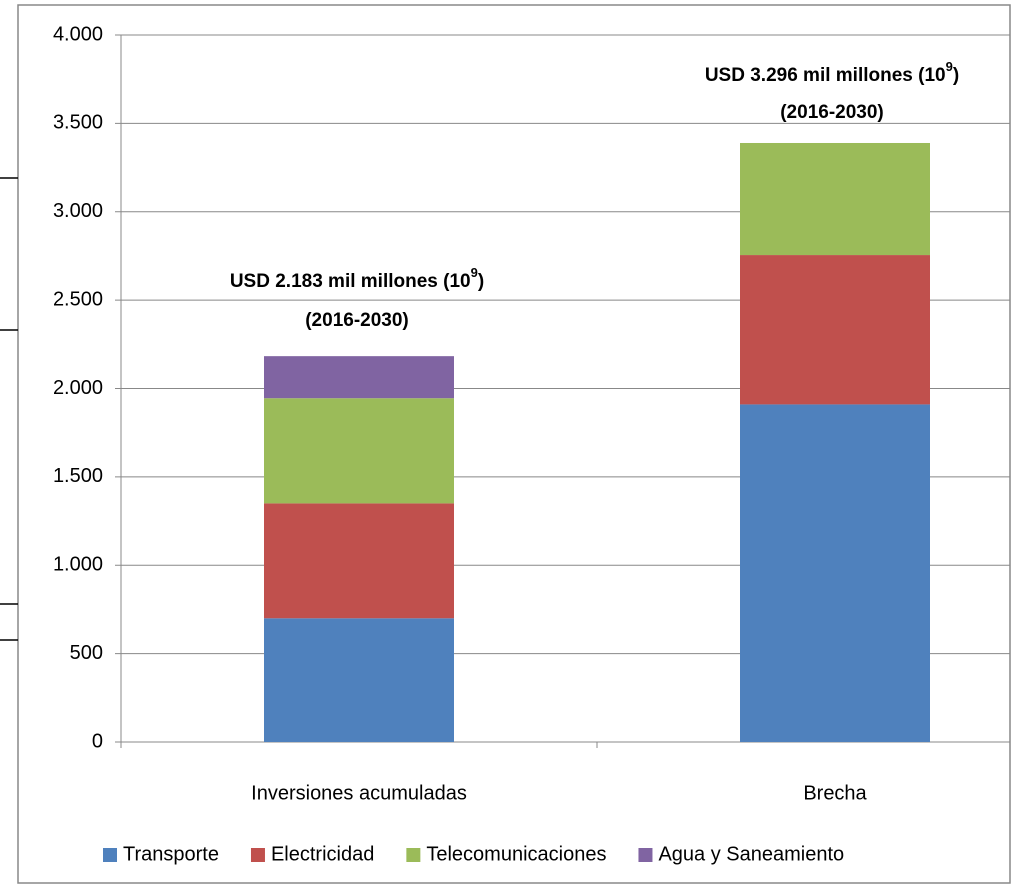 Image resolution: width=1017 pixels, height=888 pixels. I want to click on annotation-text: USD 2.183 mil millones (10, so click(350, 281).